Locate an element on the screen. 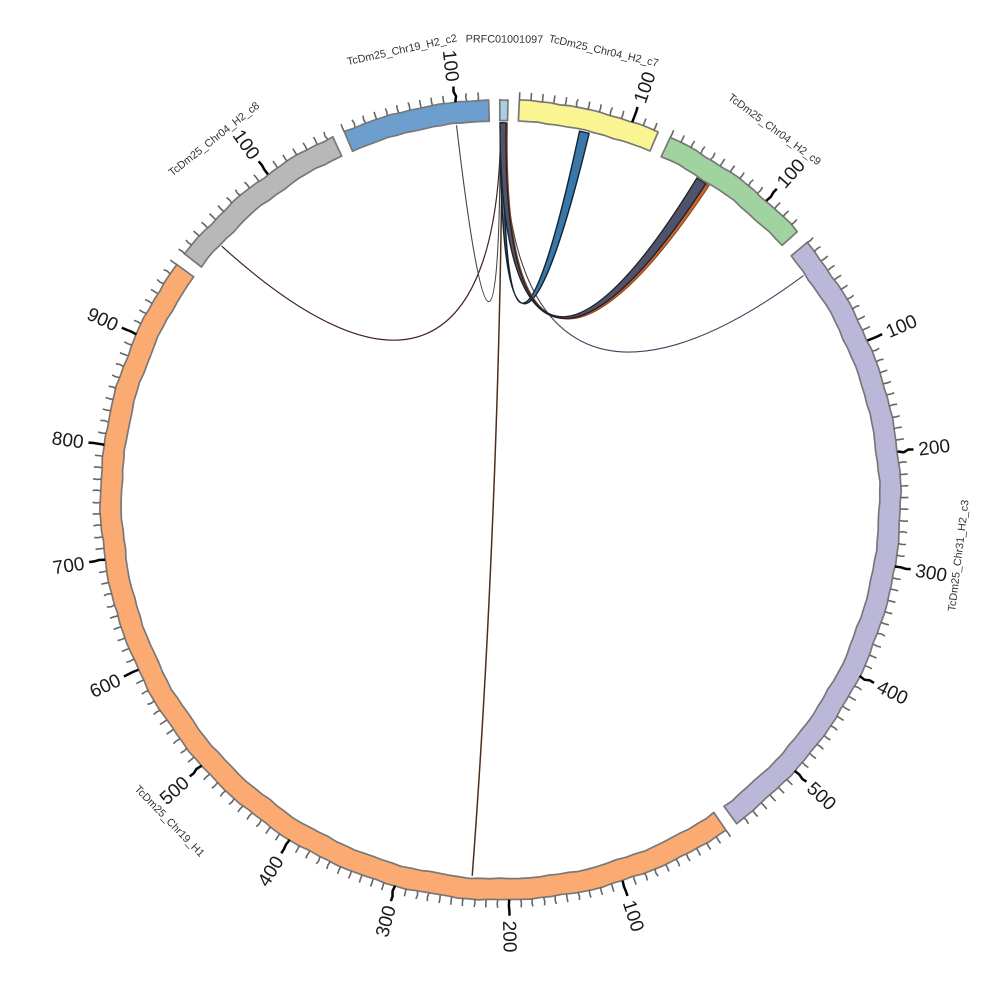 This screenshot has height=1005, width=1000. svg-text: 300 is located at coordinates (931, 574).